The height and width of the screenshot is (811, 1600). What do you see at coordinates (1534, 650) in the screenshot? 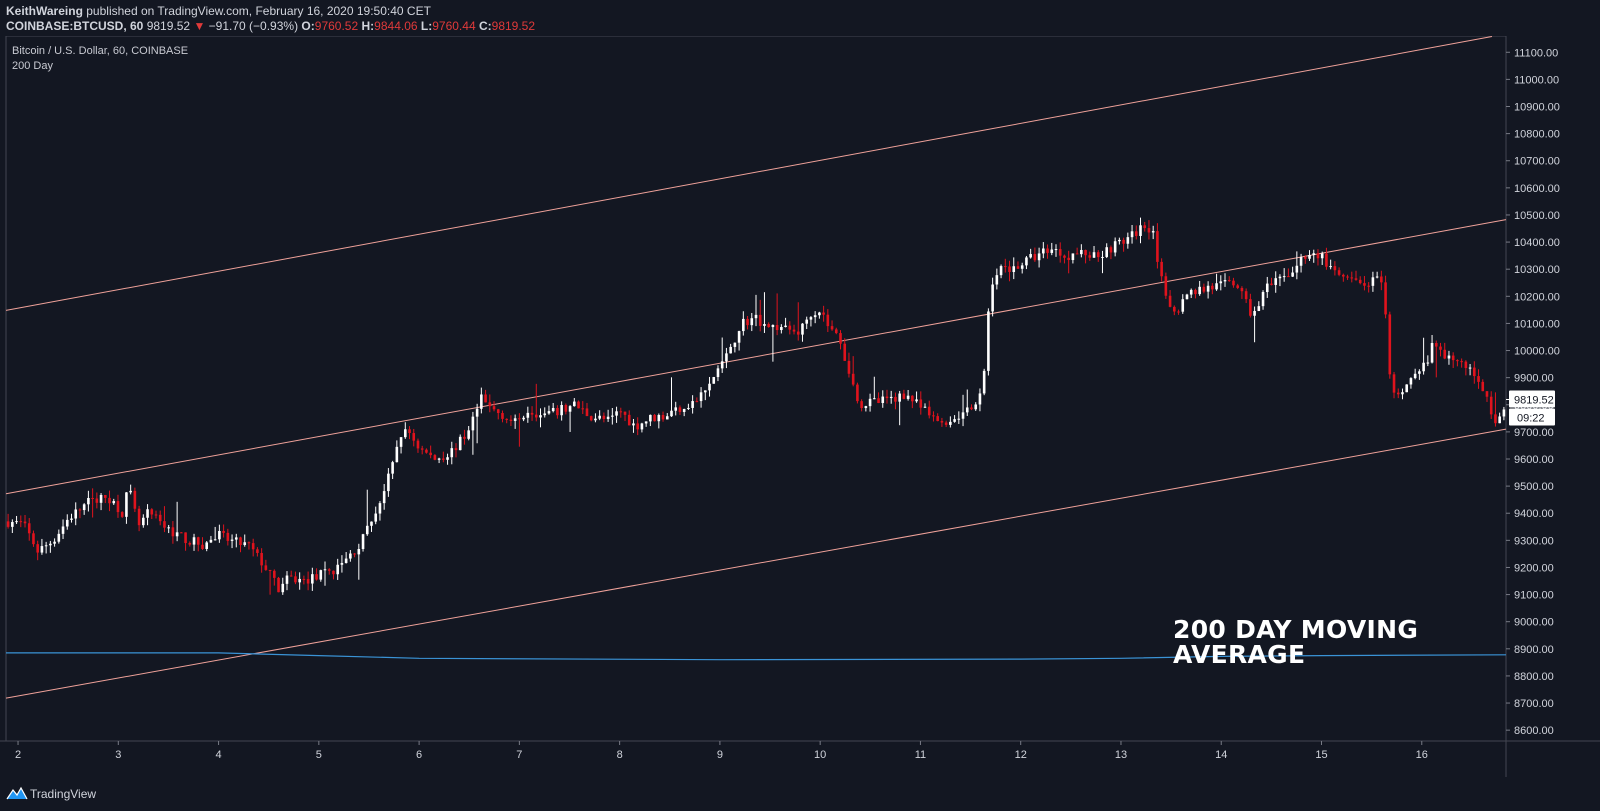
I see `price-tick-label: 8900.00` at bounding box center [1534, 650].